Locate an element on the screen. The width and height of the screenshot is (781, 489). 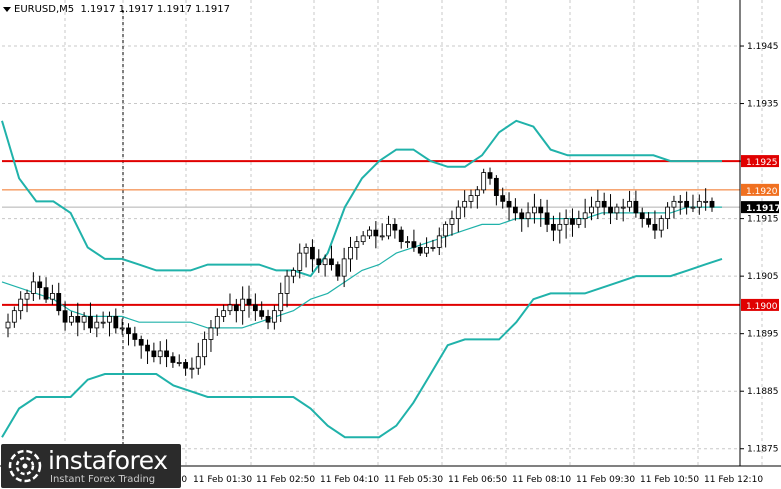
price-label: 1.1915 is located at coordinates (763, 220).